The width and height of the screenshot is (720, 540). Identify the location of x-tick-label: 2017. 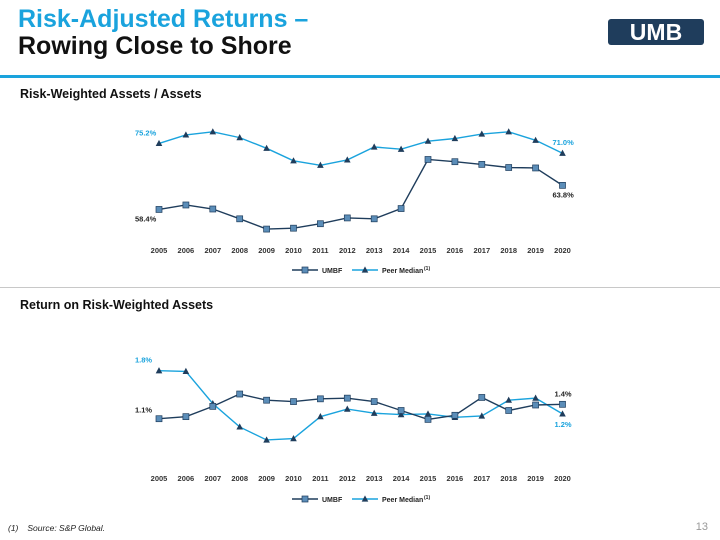
(481, 478).